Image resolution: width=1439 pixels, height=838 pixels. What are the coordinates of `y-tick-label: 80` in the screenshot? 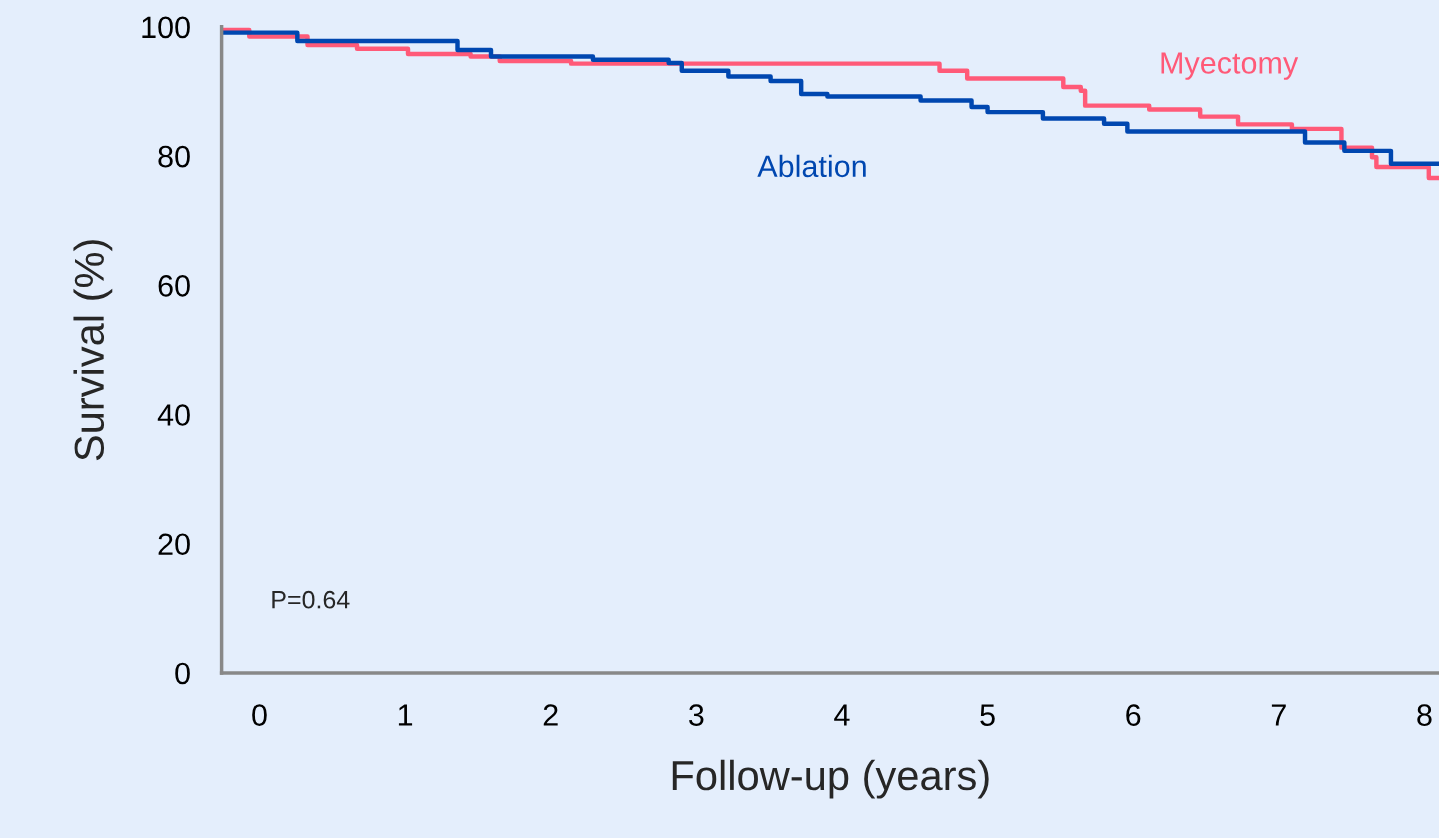 It's located at (174, 156).